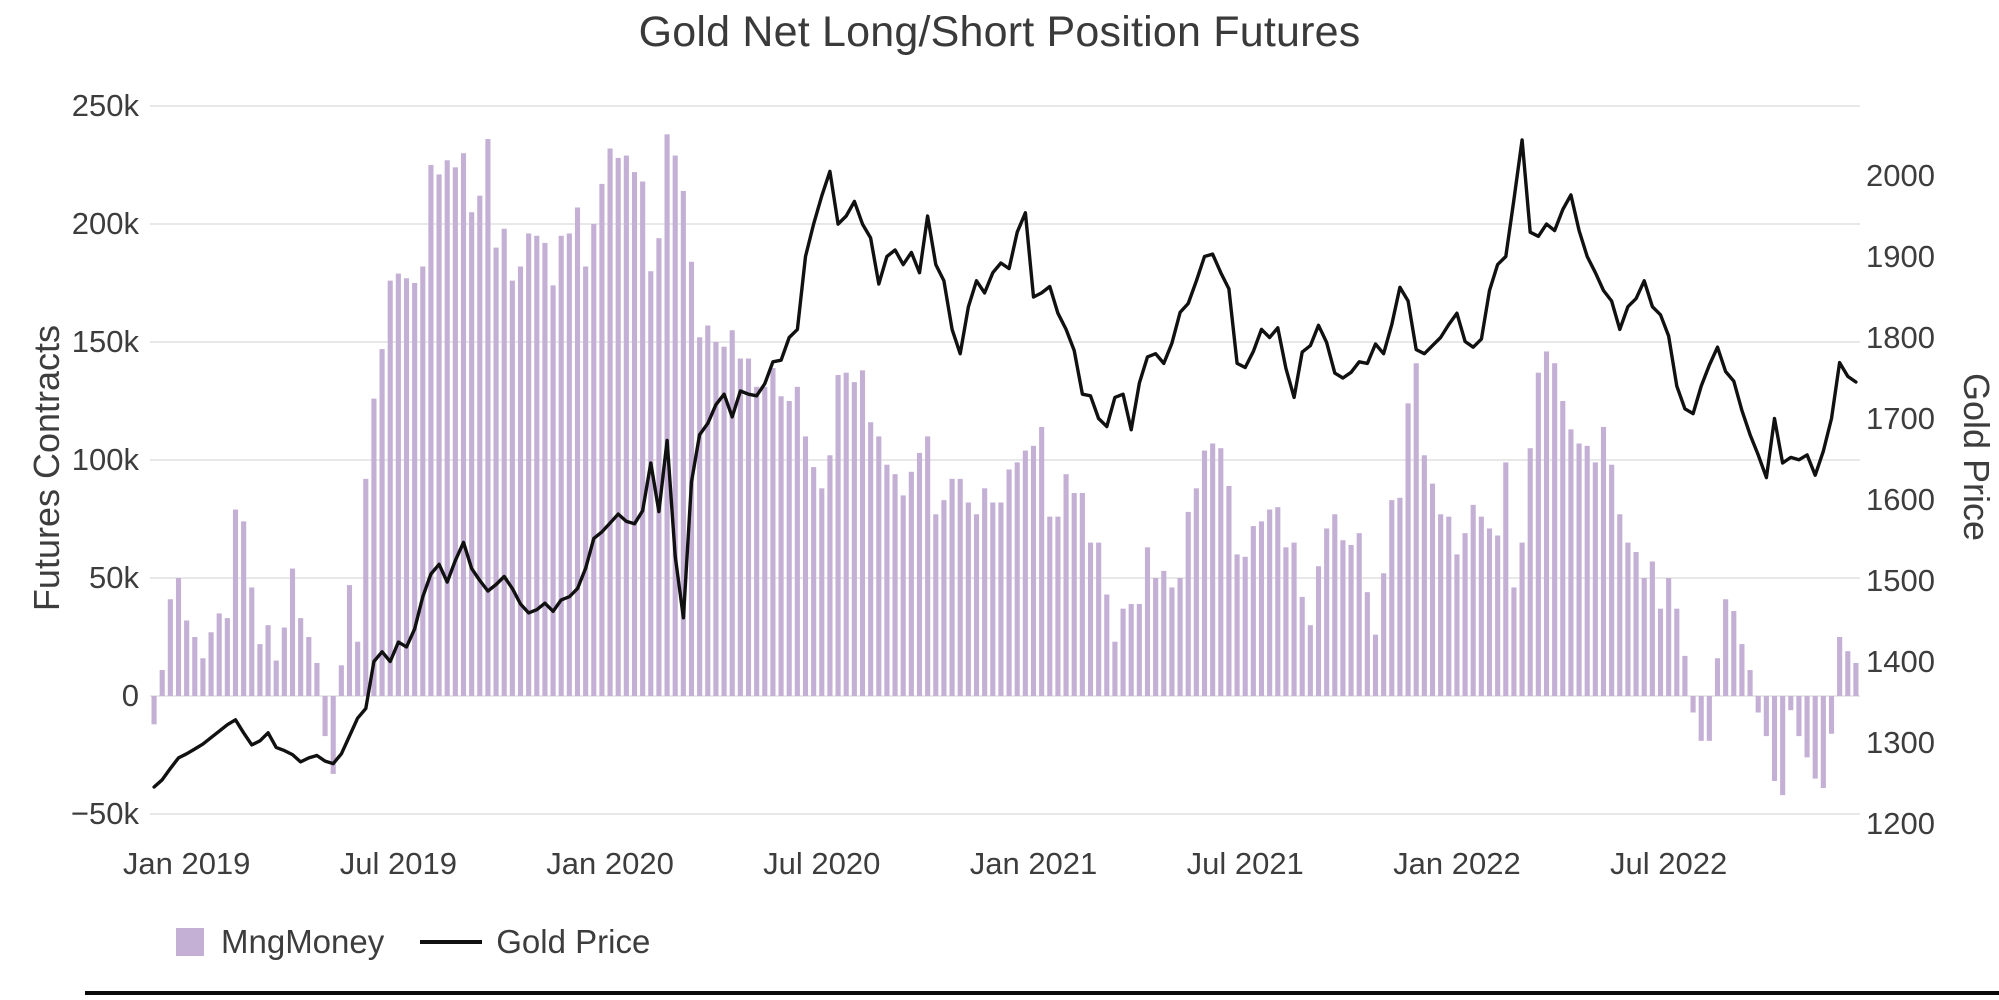 The width and height of the screenshot is (1999, 1000). What do you see at coordinates (822, 863) in the screenshot?
I see `x-axis-tick: Jul 2020` at bounding box center [822, 863].